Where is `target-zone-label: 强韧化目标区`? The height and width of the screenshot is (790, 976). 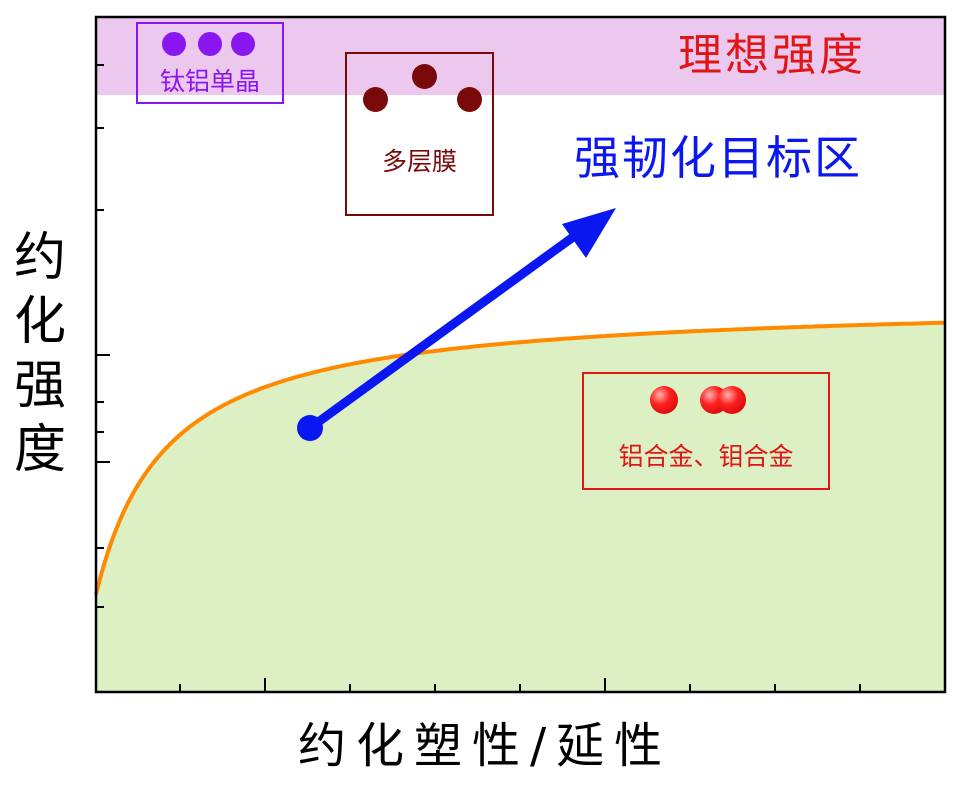 target-zone-label: 强韧化目标区 is located at coordinates (718, 158).